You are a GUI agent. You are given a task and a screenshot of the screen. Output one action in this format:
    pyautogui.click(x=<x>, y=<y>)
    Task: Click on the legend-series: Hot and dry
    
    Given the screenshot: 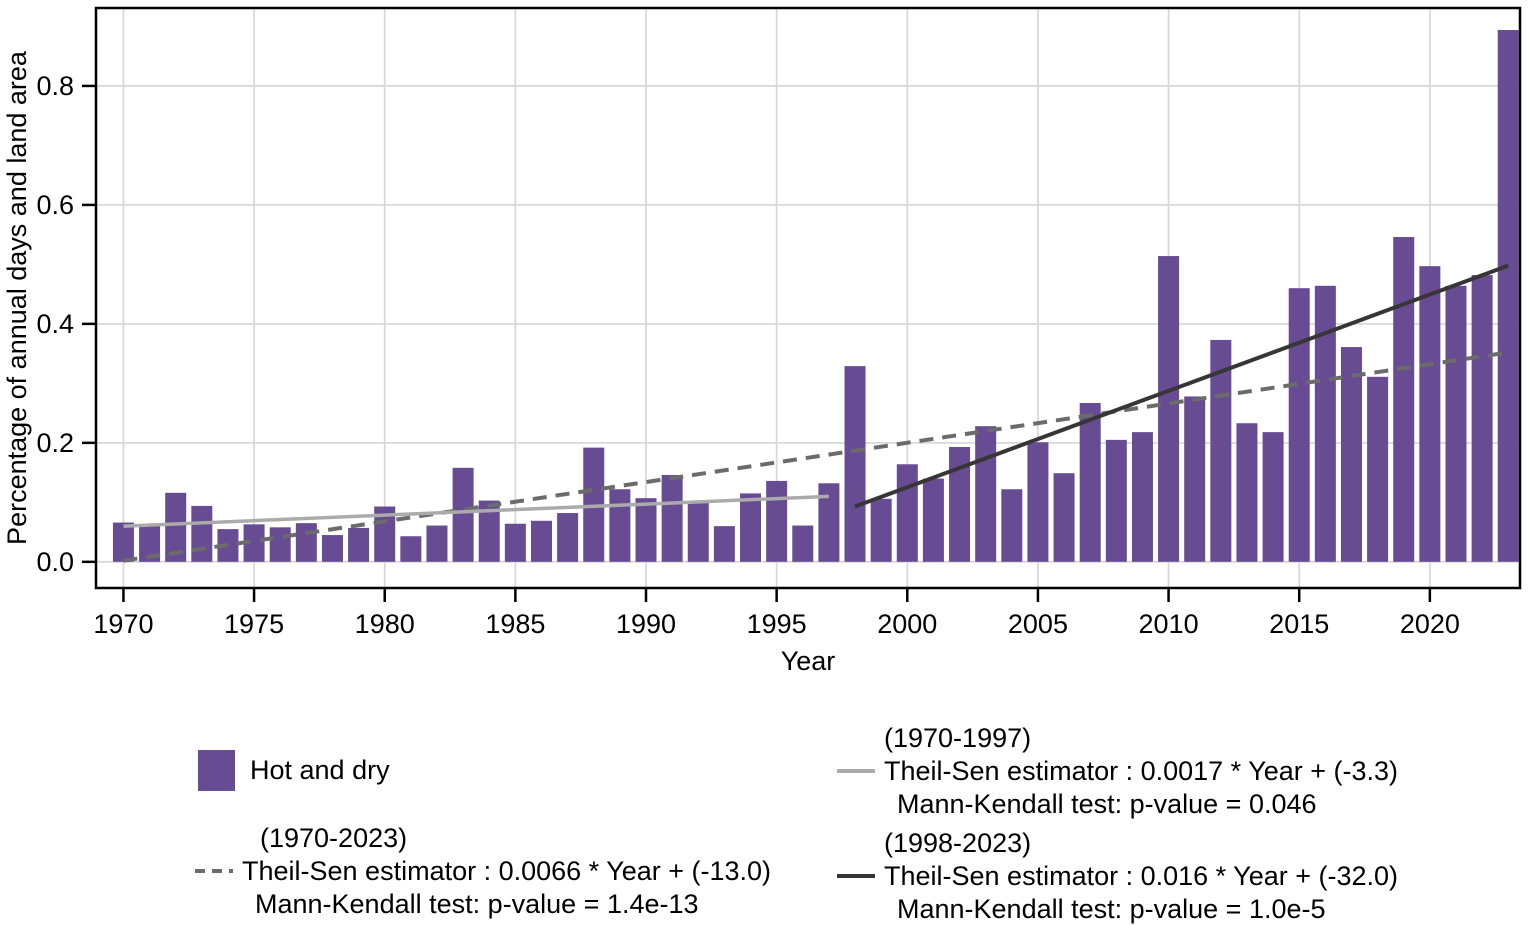 What is the action you would take?
    pyautogui.click(x=294, y=770)
    